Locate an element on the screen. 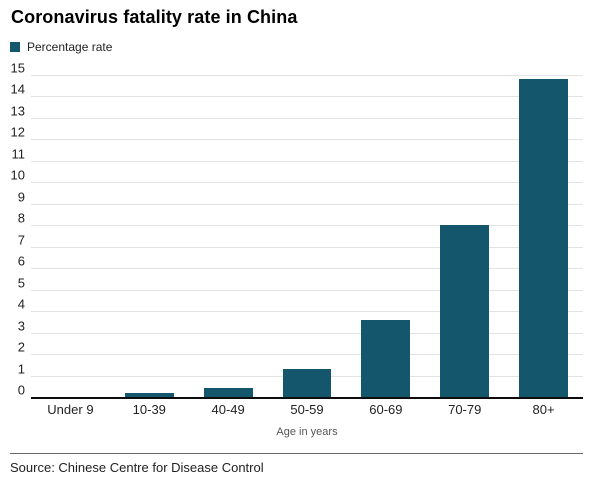 This screenshot has height=488, width=600. y-tick-label: 15 is located at coordinates (17, 68).